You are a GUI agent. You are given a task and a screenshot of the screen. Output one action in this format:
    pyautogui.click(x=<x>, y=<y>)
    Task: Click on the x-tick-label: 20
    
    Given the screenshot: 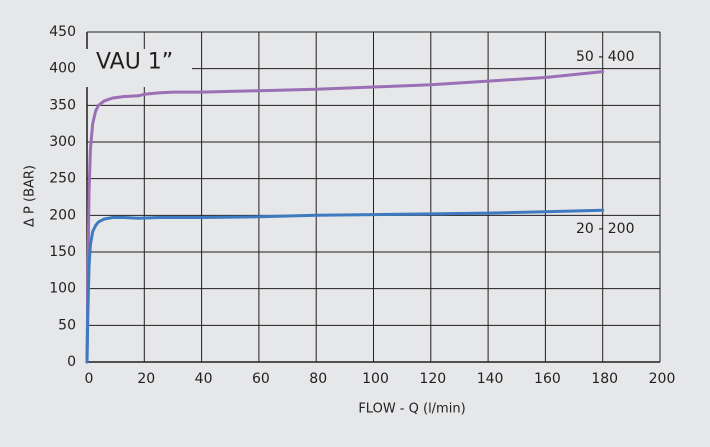 What is the action you would take?
    pyautogui.click(x=146, y=379)
    